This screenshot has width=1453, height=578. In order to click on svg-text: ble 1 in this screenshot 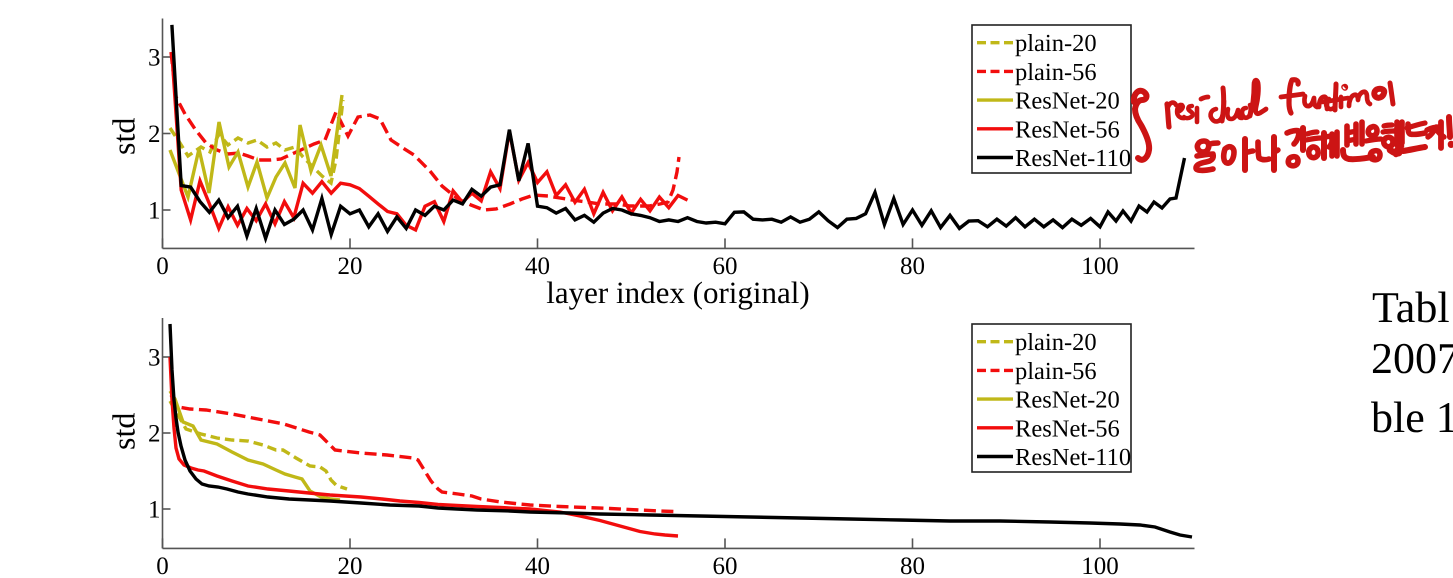, I will do `click(1412, 417)`.